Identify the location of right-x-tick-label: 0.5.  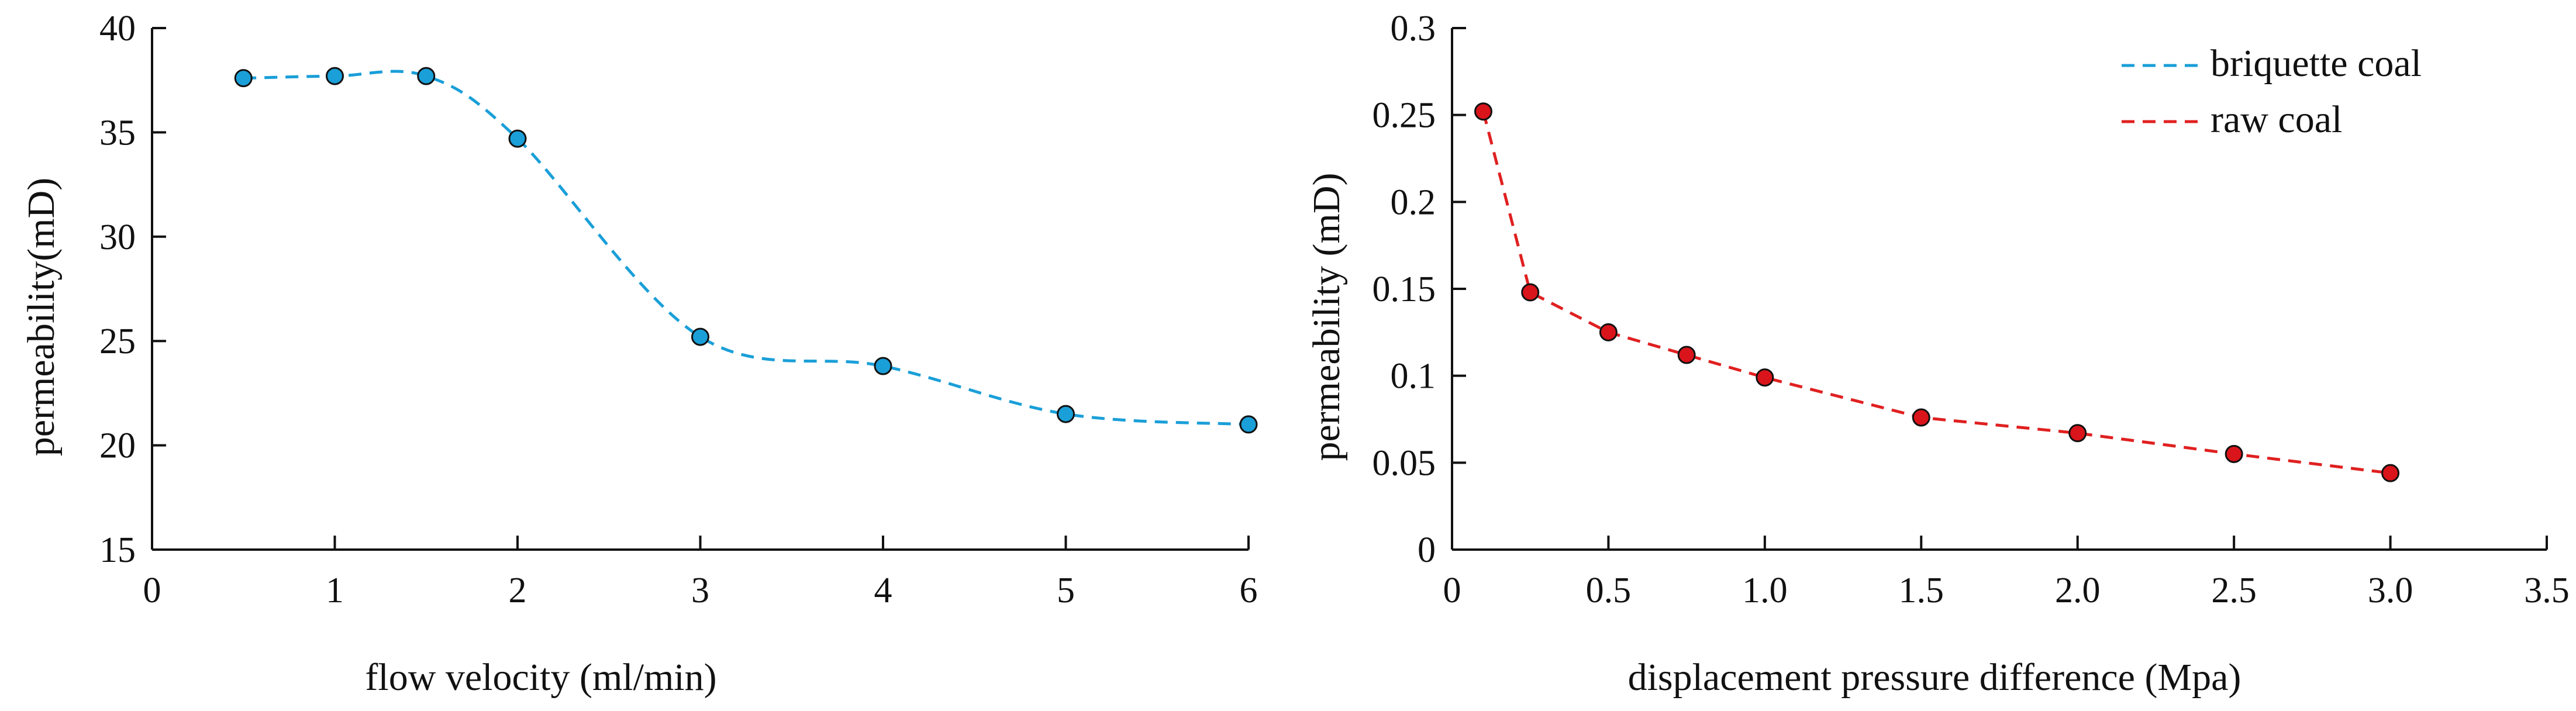
(1609, 590).